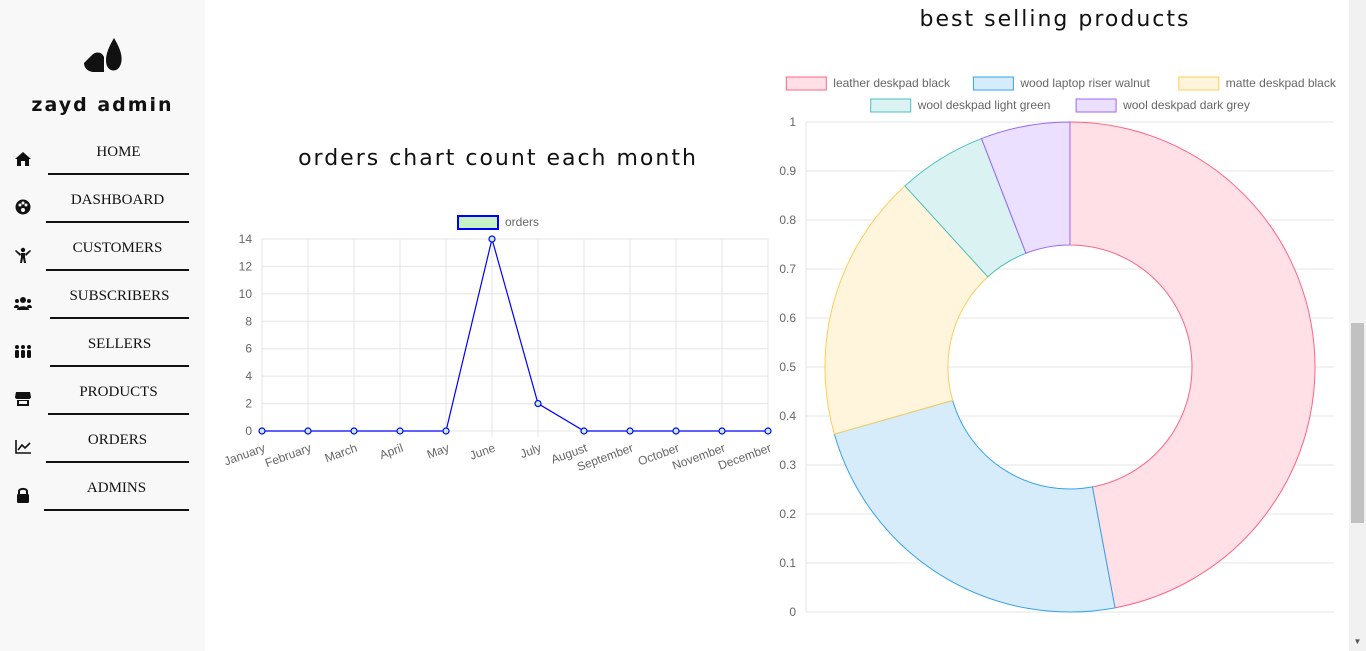  What do you see at coordinates (1084, 83) in the screenshot?
I see `legend-label: wood laptop riser walnut` at bounding box center [1084, 83].